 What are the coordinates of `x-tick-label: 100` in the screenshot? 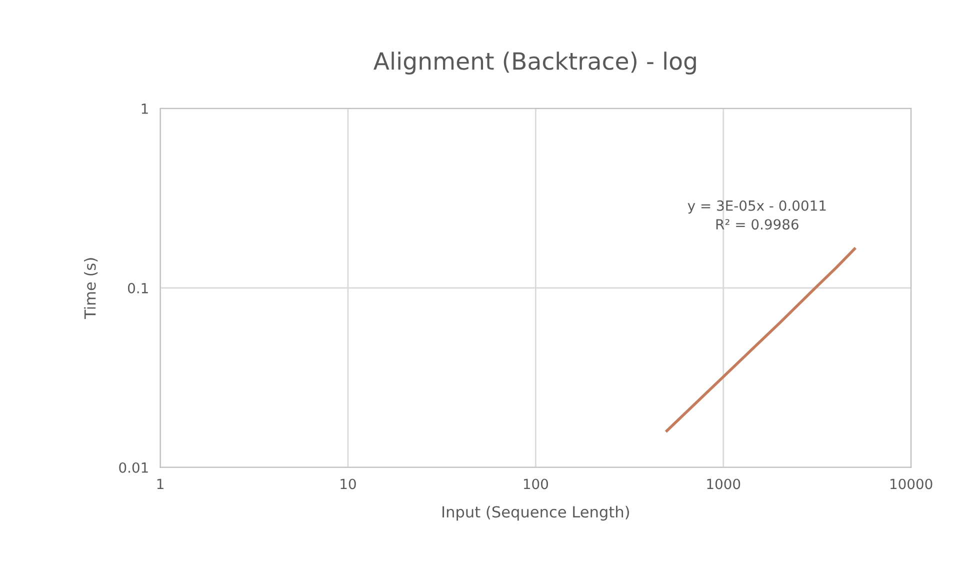 It's located at (536, 484).